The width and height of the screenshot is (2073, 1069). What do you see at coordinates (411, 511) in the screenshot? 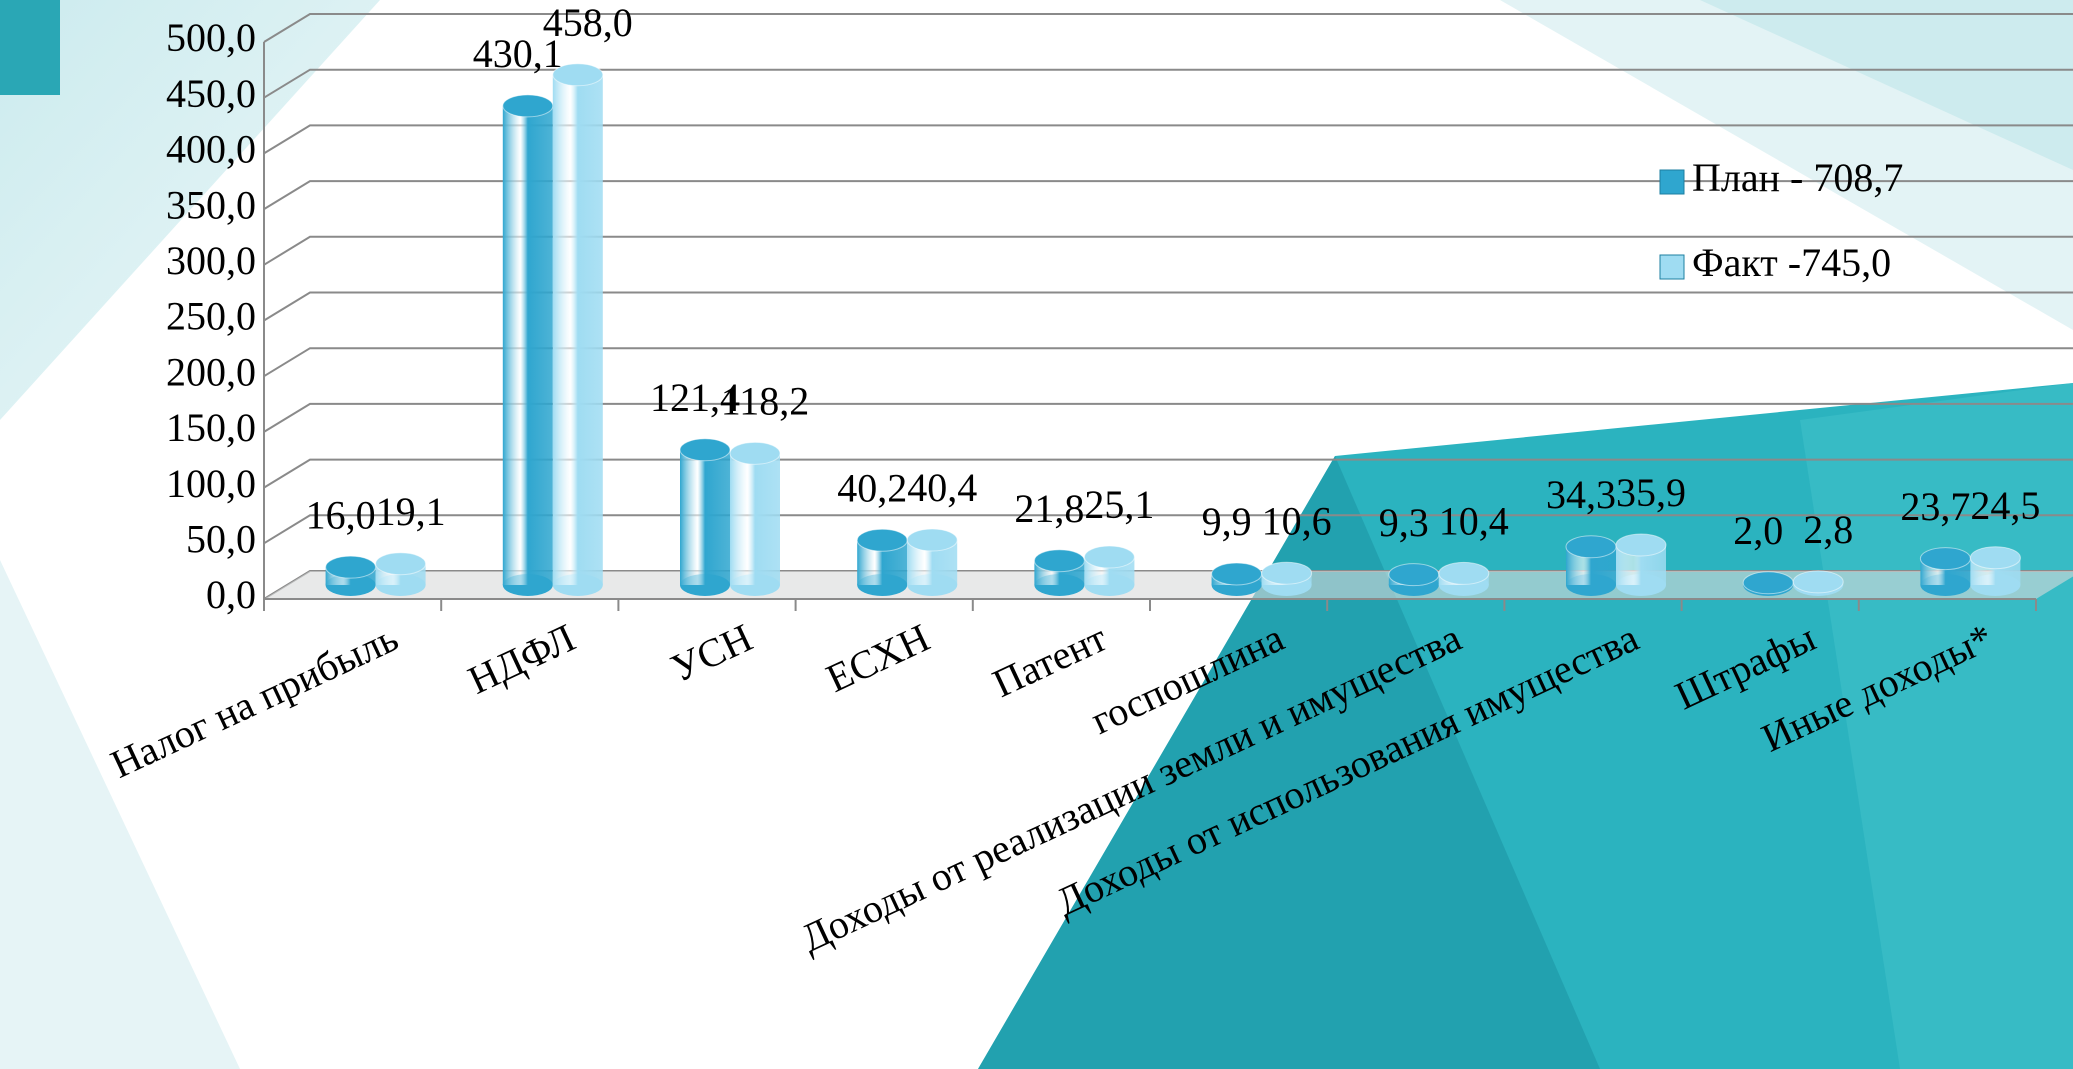
I see `value-label: 19,1` at bounding box center [411, 511].